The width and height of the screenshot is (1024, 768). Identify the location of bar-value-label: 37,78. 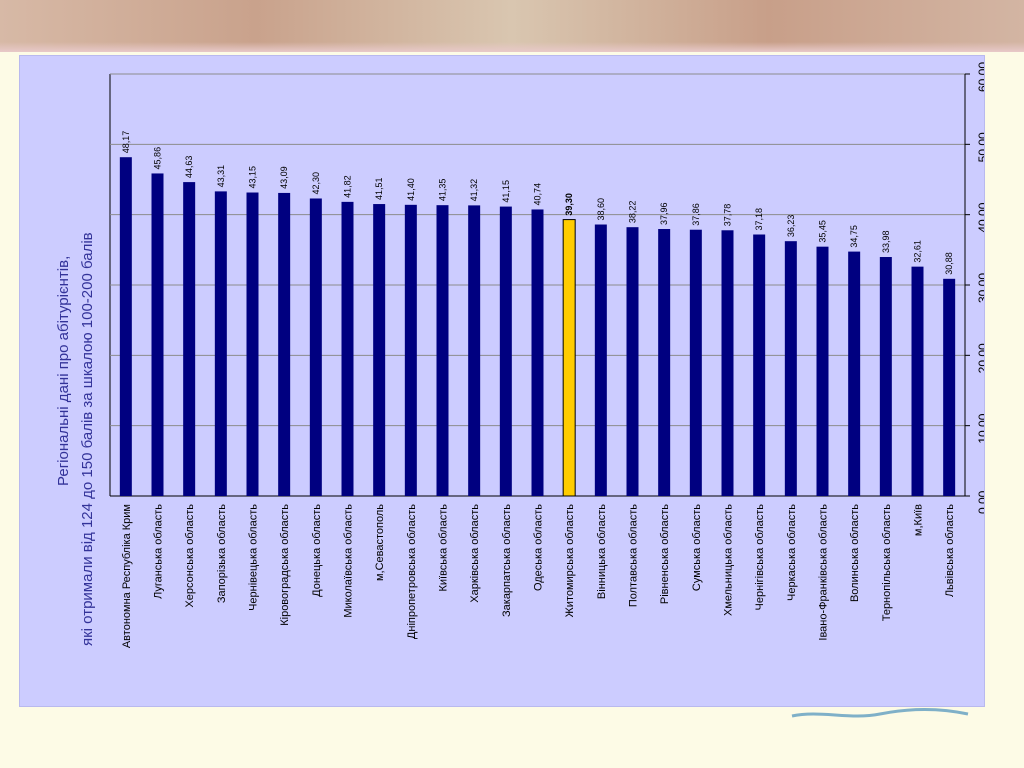
(728, 215).